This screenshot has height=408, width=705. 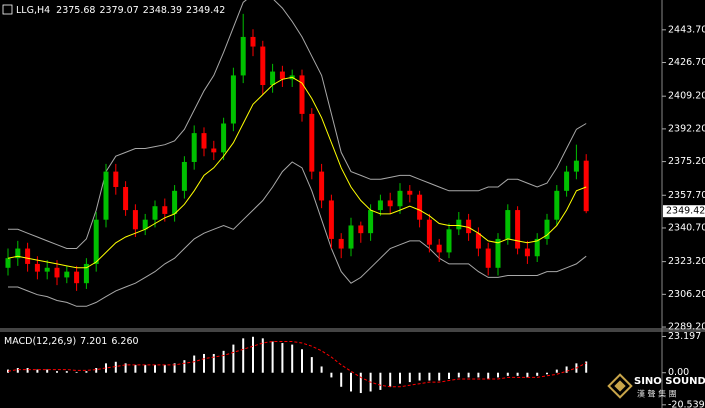 I want to click on y-tick-label: 23.197, so click(x=684, y=336).